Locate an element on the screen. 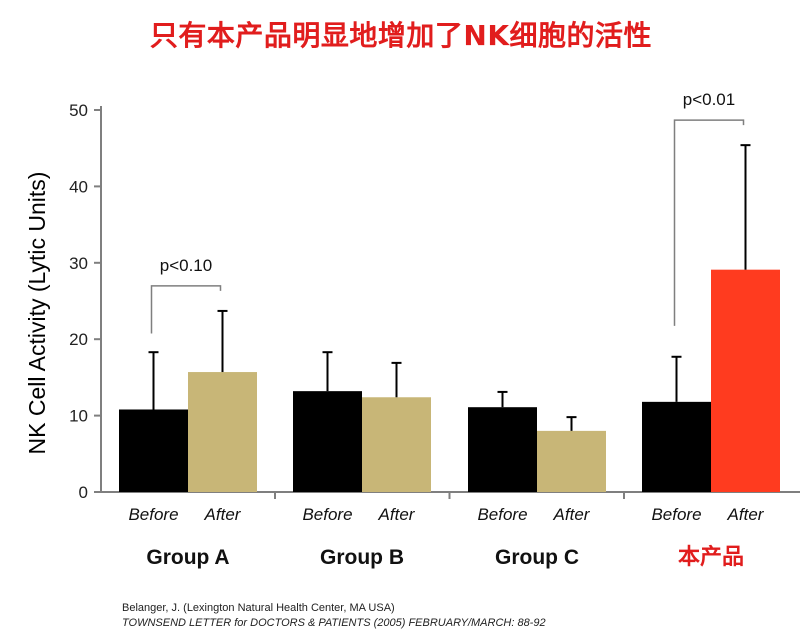 The height and width of the screenshot is (640, 802). chart-title: 只有本产品明显地增加了NK细胞的活性 is located at coordinates (401, 35).